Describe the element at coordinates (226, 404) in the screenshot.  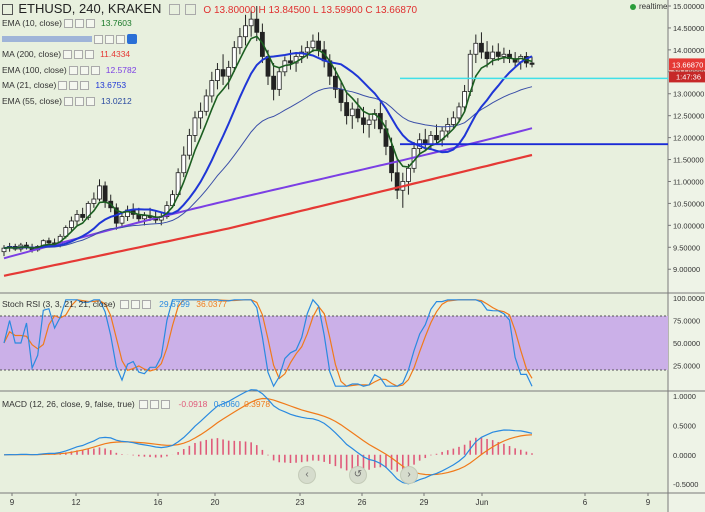
I see `macd-line-value: 0.3060` at that location.